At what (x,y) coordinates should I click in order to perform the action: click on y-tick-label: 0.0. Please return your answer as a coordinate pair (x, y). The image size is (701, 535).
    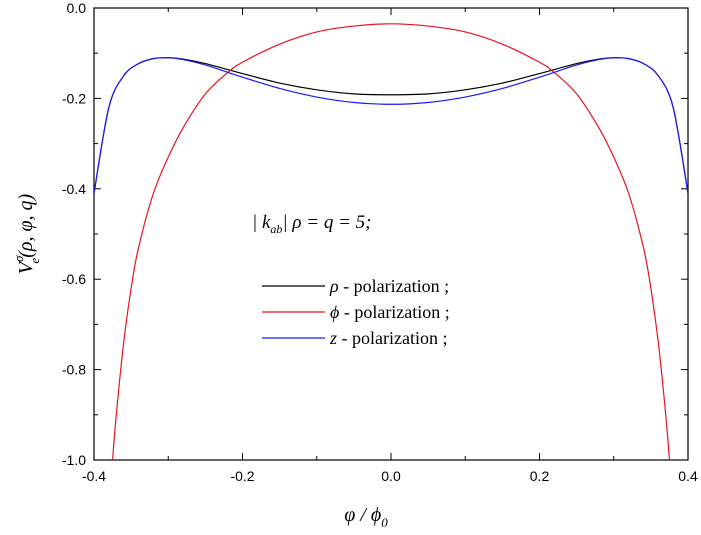
    Looking at the image, I should click on (77, 8).